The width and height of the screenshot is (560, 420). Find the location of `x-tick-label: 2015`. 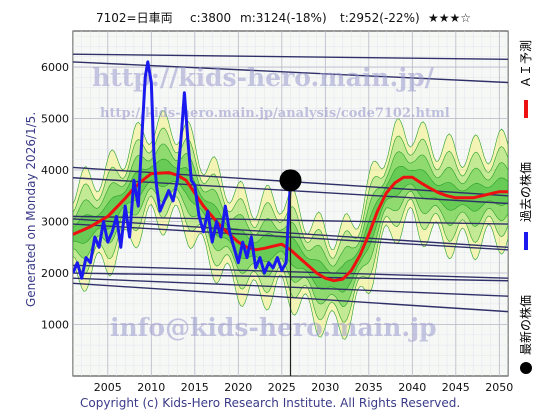

x-tick-label: 2015 is located at coordinates (195, 387).